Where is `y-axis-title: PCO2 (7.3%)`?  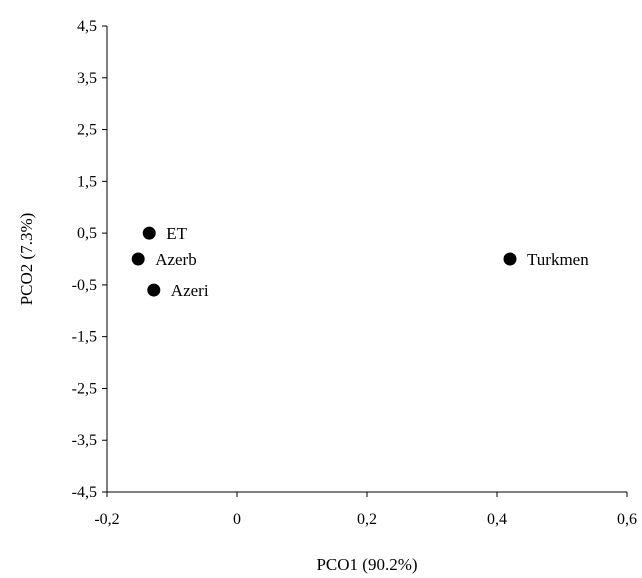 y-axis-title: PCO2 (7.3%) is located at coordinates (26, 259).